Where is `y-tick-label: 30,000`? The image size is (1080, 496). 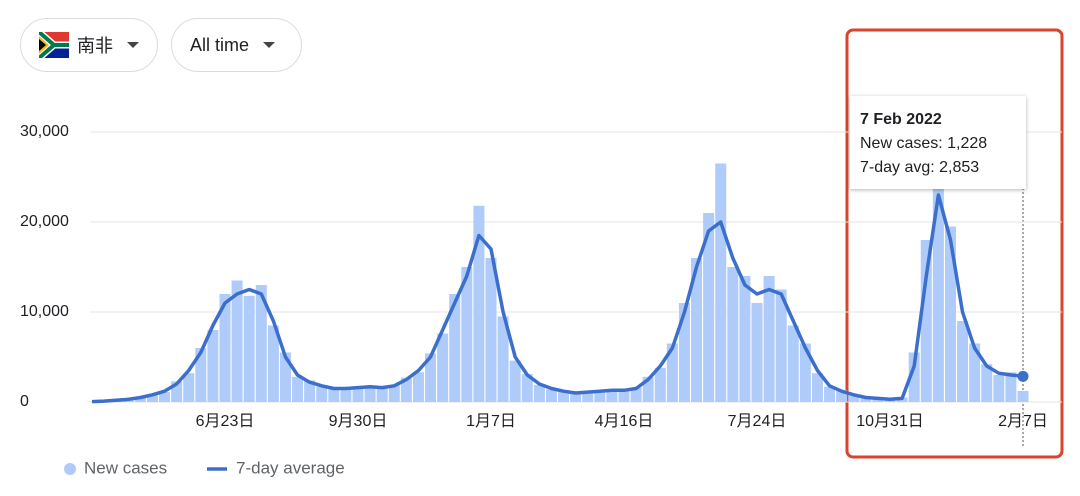
y-tick-label: 30,000 is located at coordinates (44, 131).